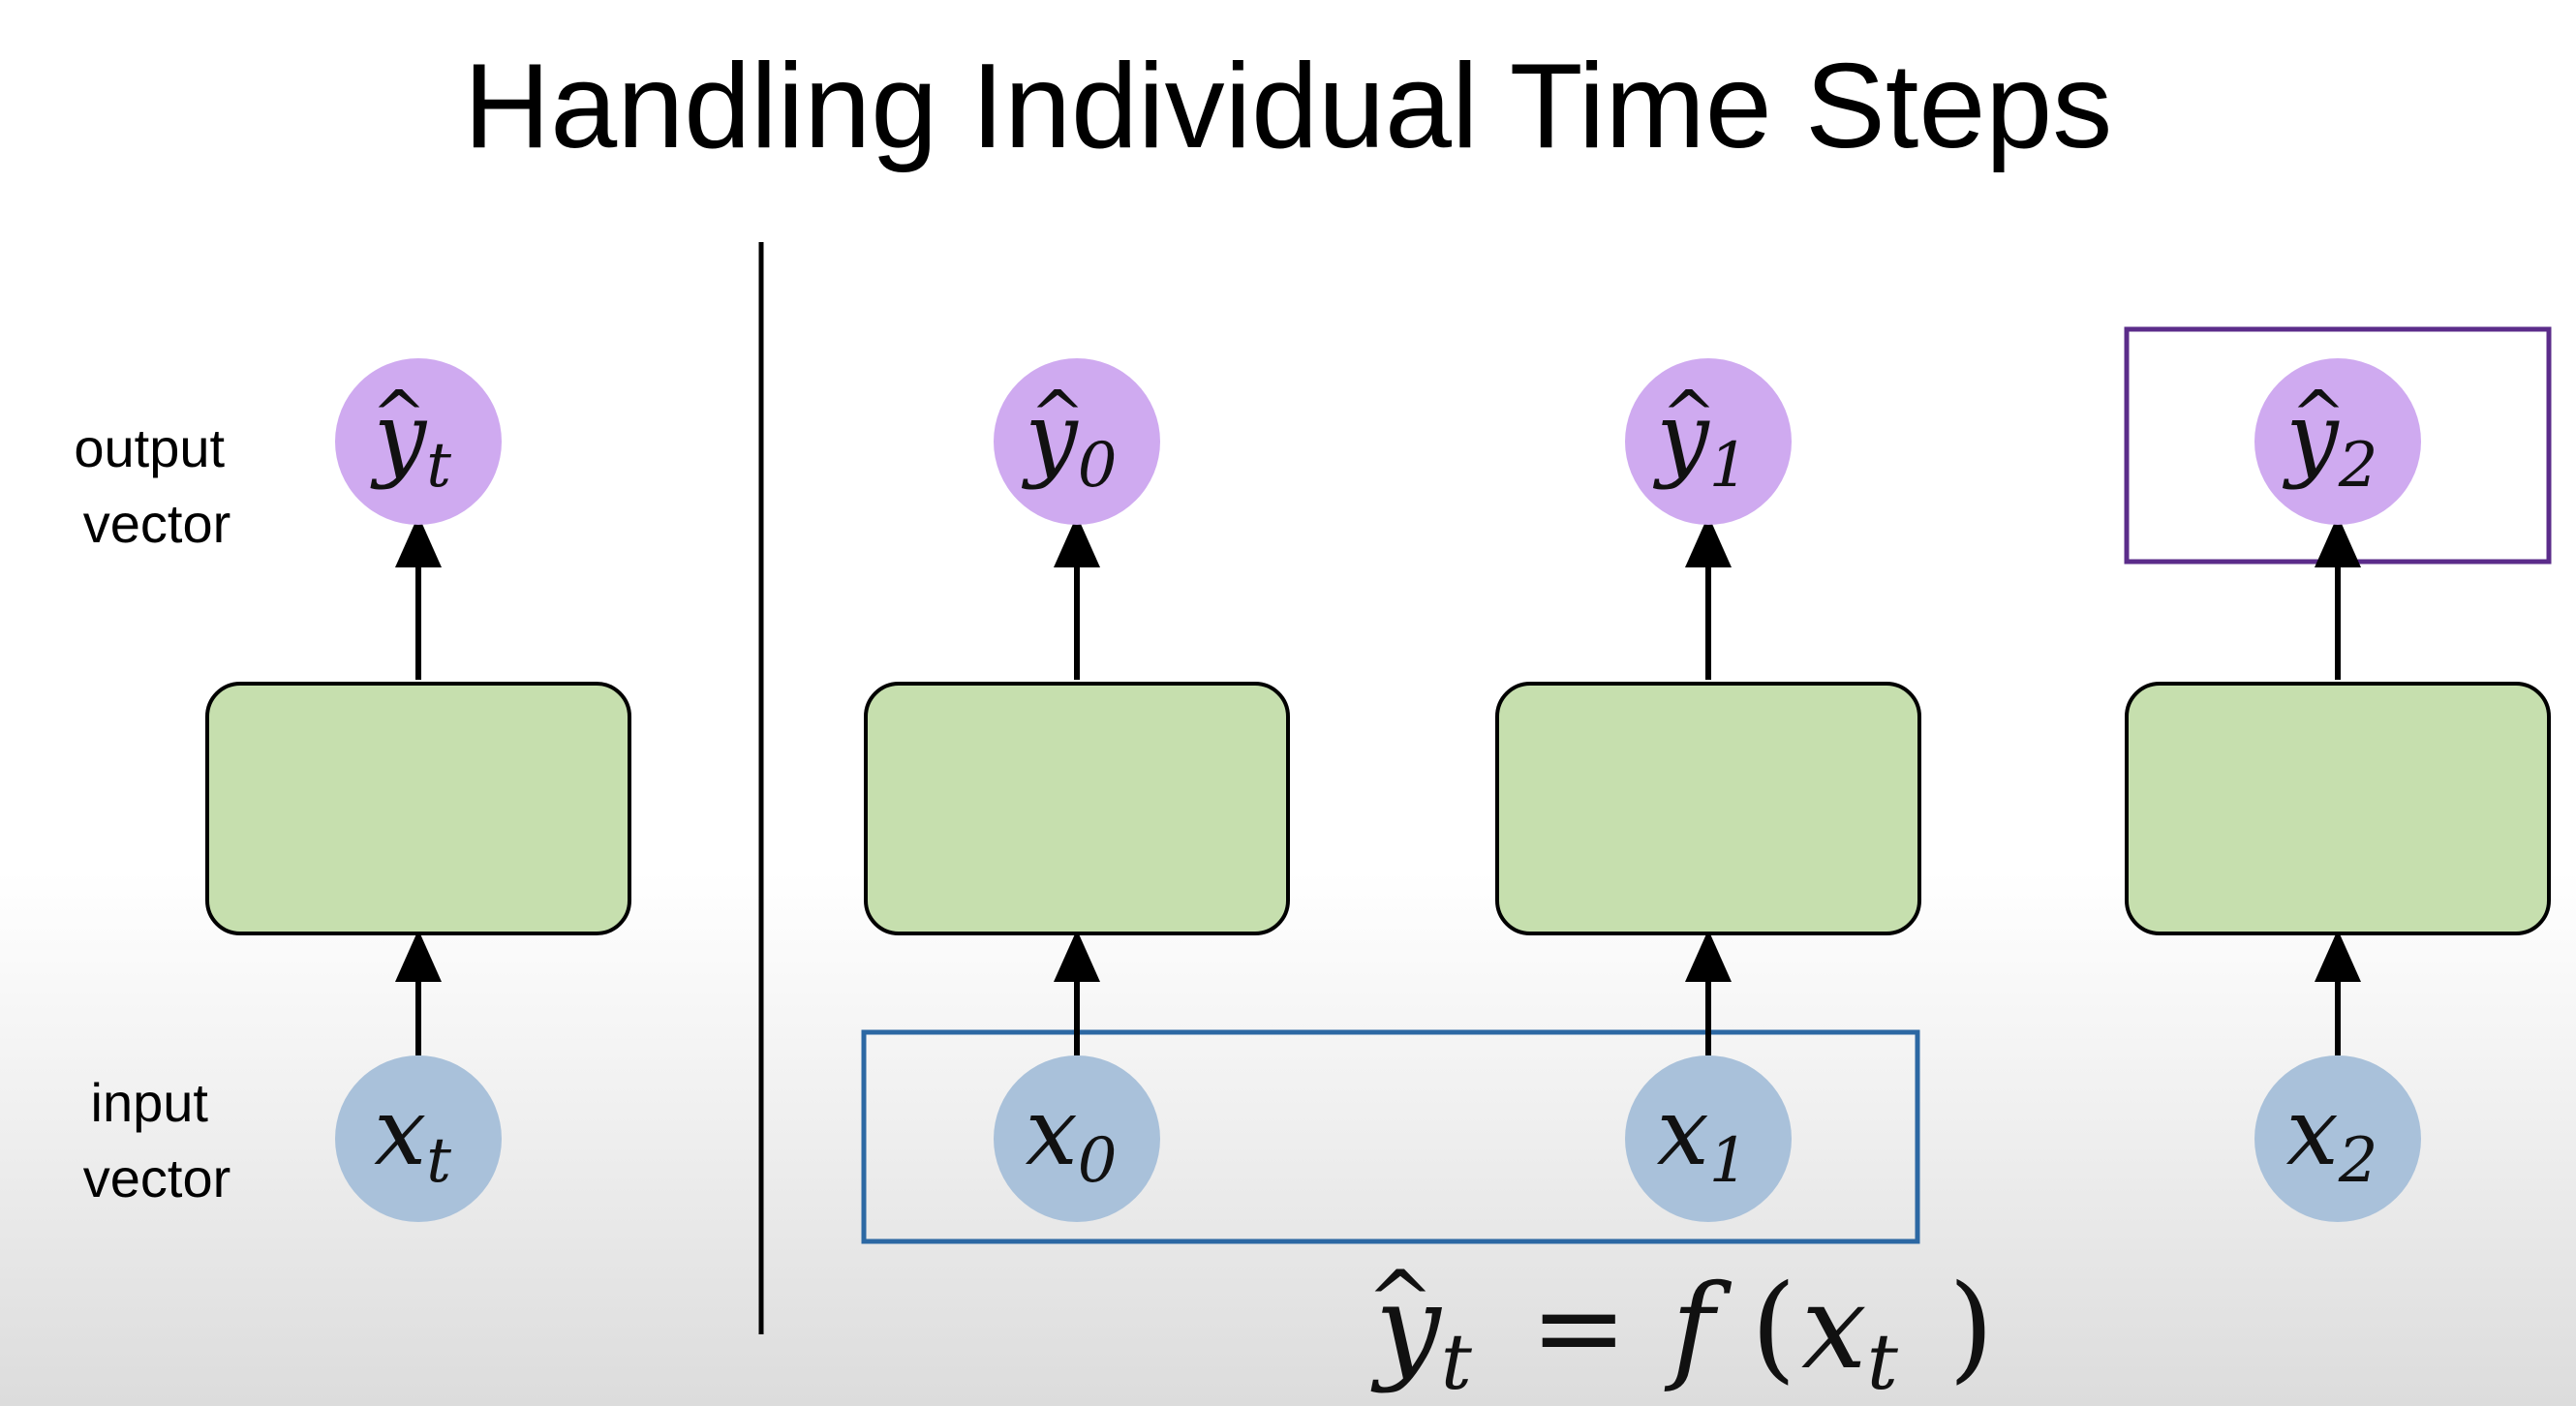 This screenshot has height=1406, width=2576. What do you see at coordinates (412, 1137) in the screenshot?
I see `input-symbol: xt` at bounding box center [412, 1137].